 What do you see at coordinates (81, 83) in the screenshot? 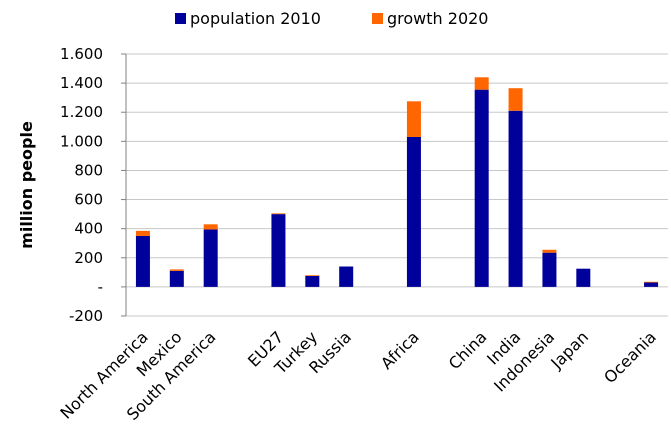
I see `y-tick-label: 1.400` at bounding box center [81, 83].